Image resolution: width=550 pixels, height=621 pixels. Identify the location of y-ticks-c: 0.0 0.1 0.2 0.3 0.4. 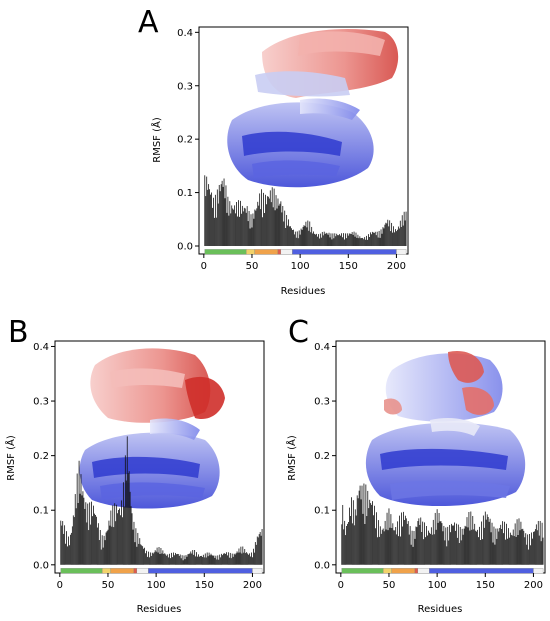
(325, 456).